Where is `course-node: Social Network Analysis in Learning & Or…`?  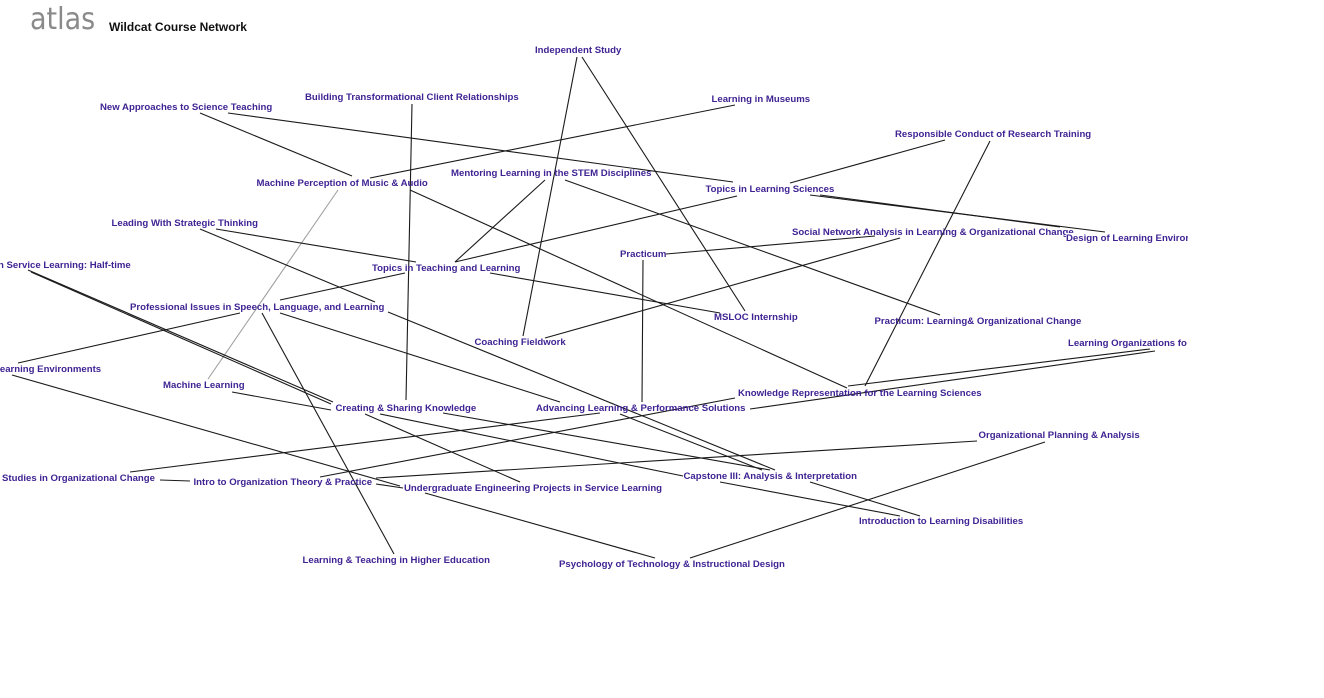 course-node: Social Network Analysis in Learning & Or… is located at coordinates (933, 232).